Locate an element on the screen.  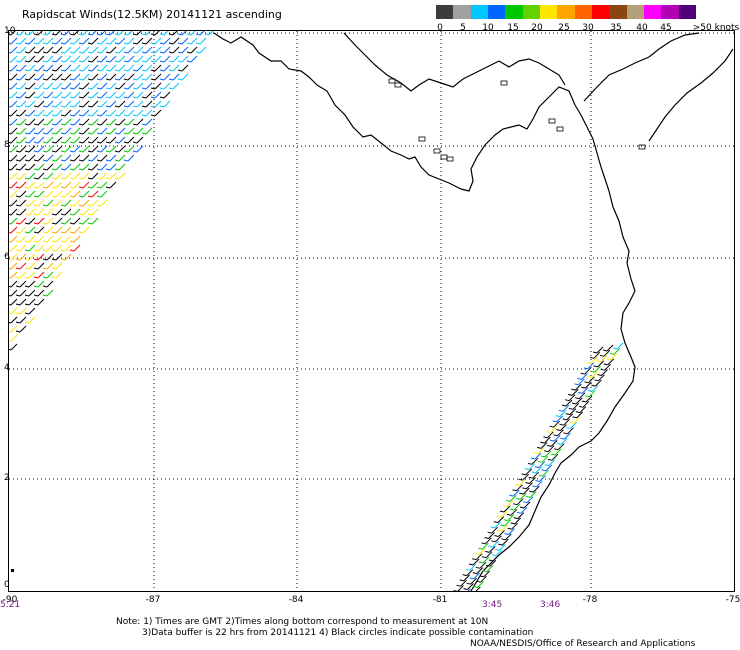
lon-label-78: -78 is located at coordinates (590, 600).